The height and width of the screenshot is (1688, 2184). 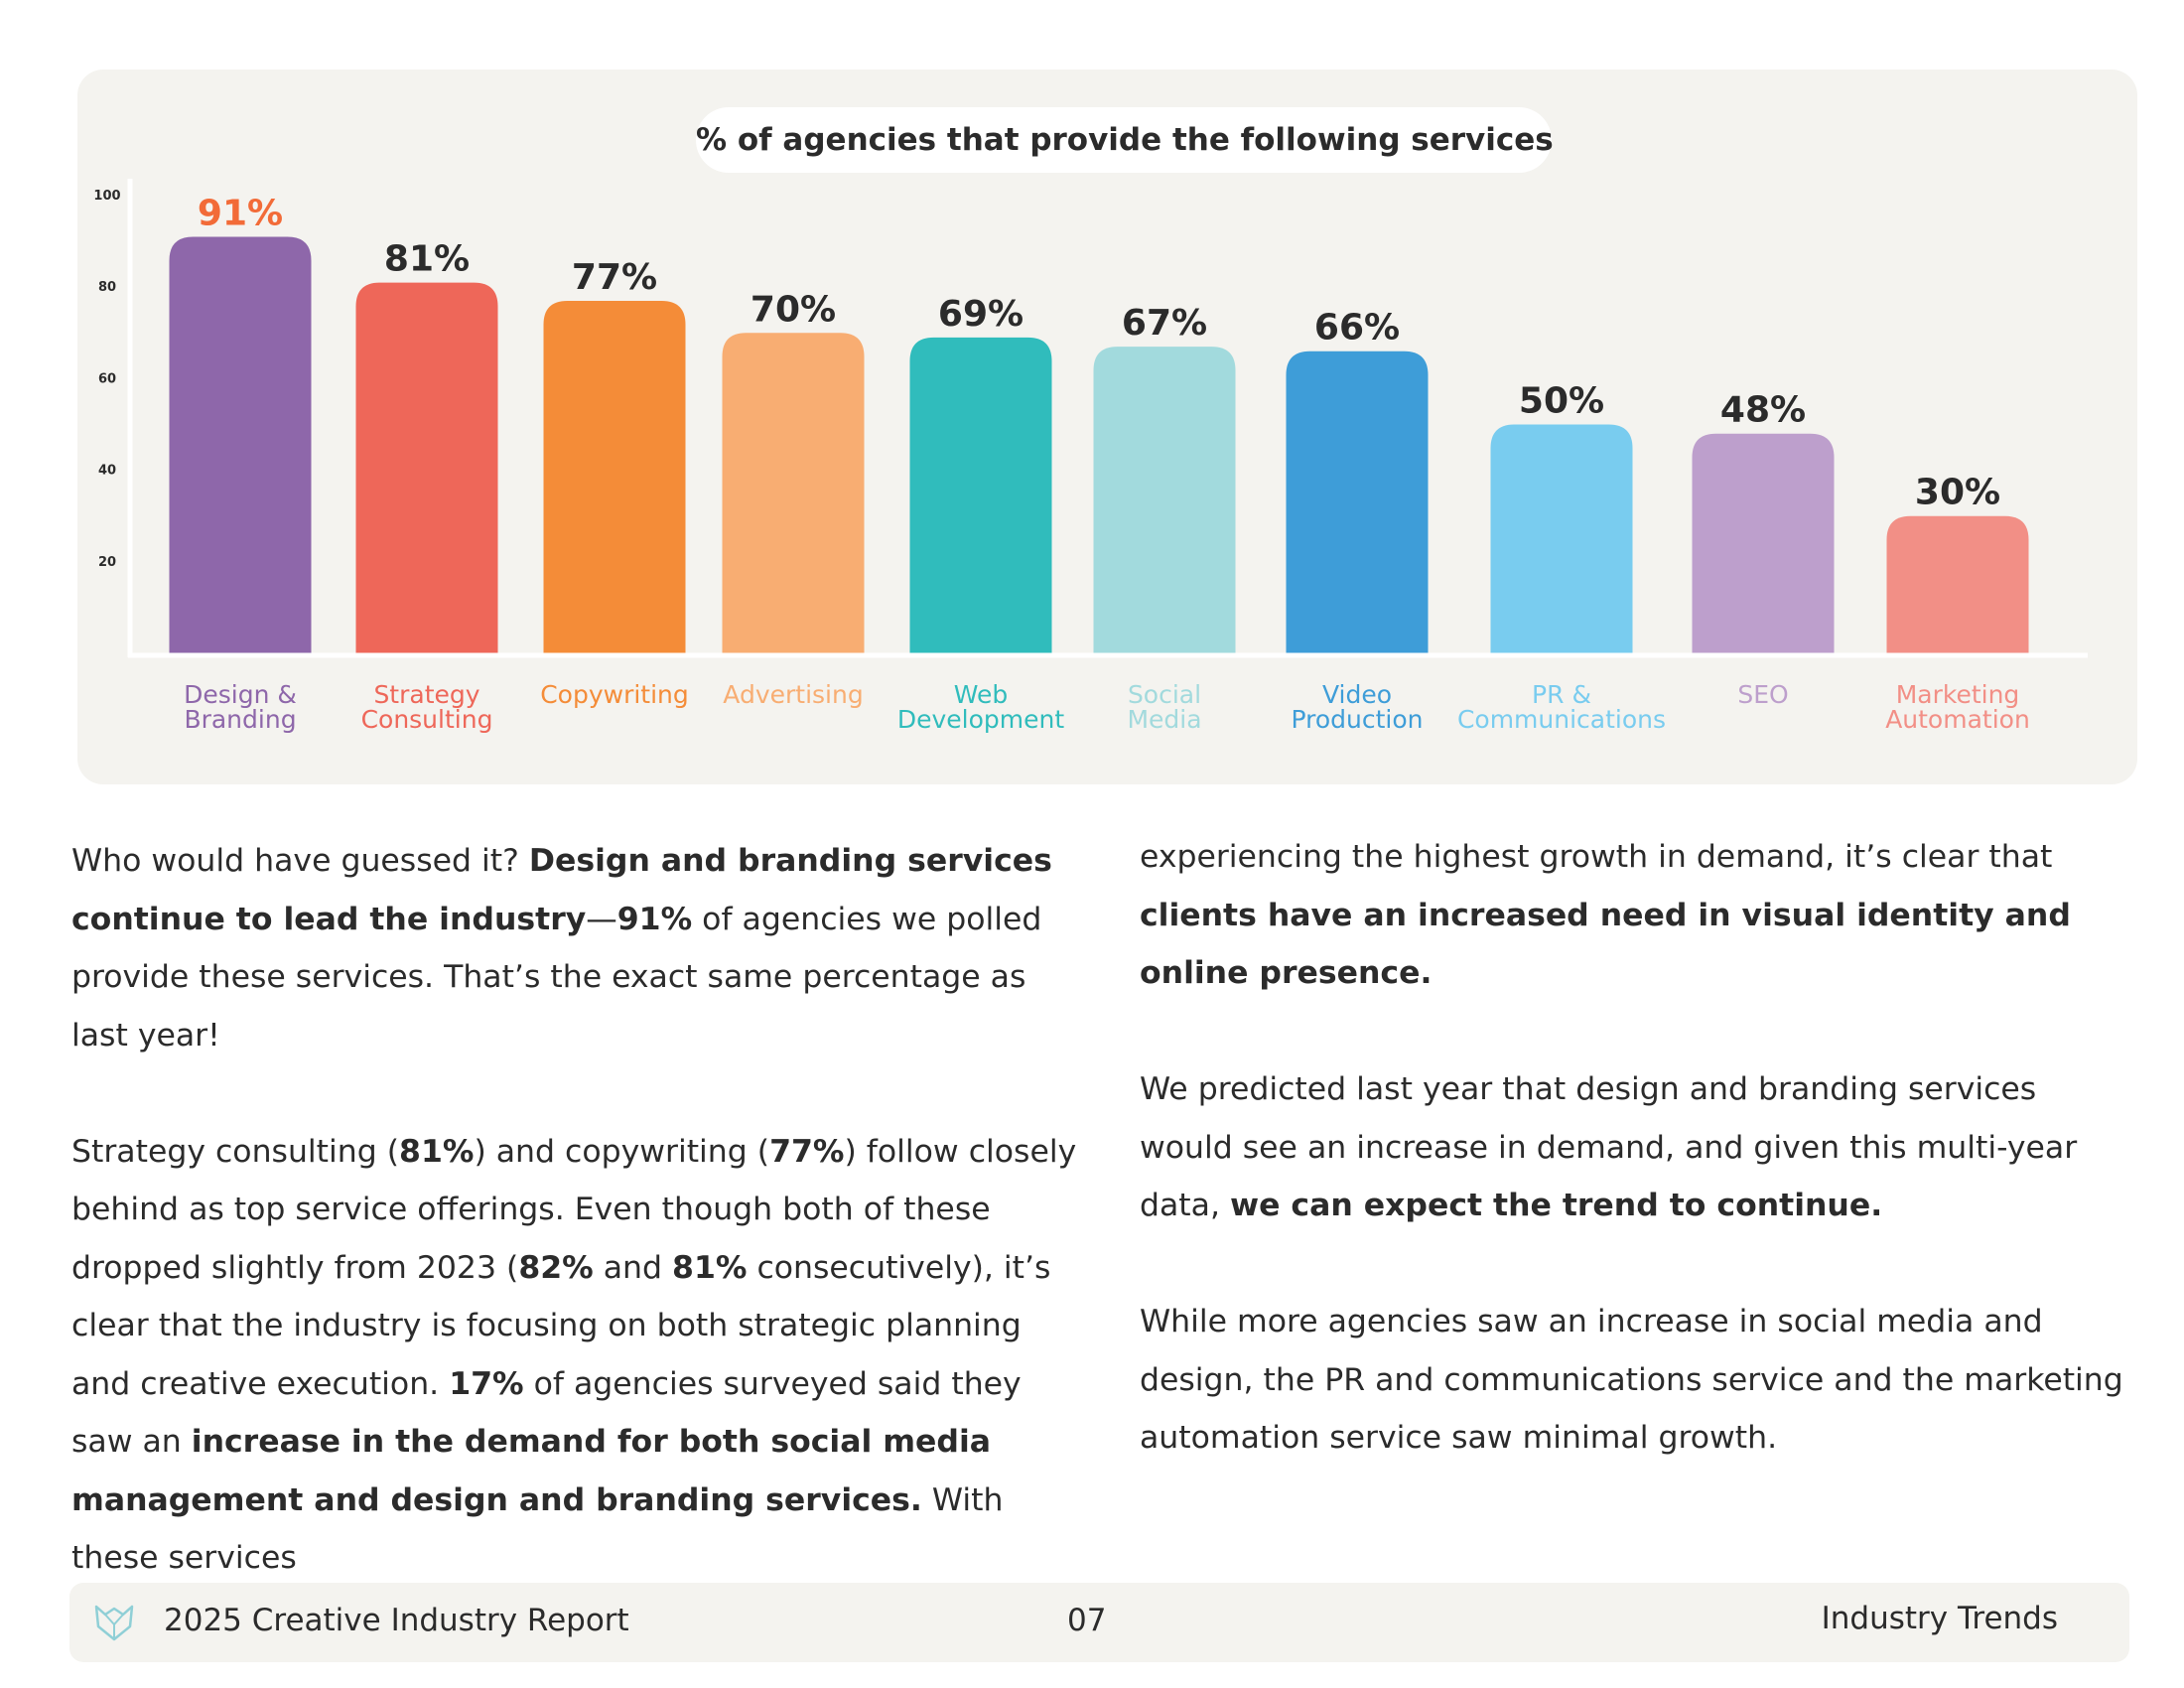 What do you see at coordinates (427, 719) in the screenshot?
I see `category-label: Consulting` at bounding box center [427, 719].